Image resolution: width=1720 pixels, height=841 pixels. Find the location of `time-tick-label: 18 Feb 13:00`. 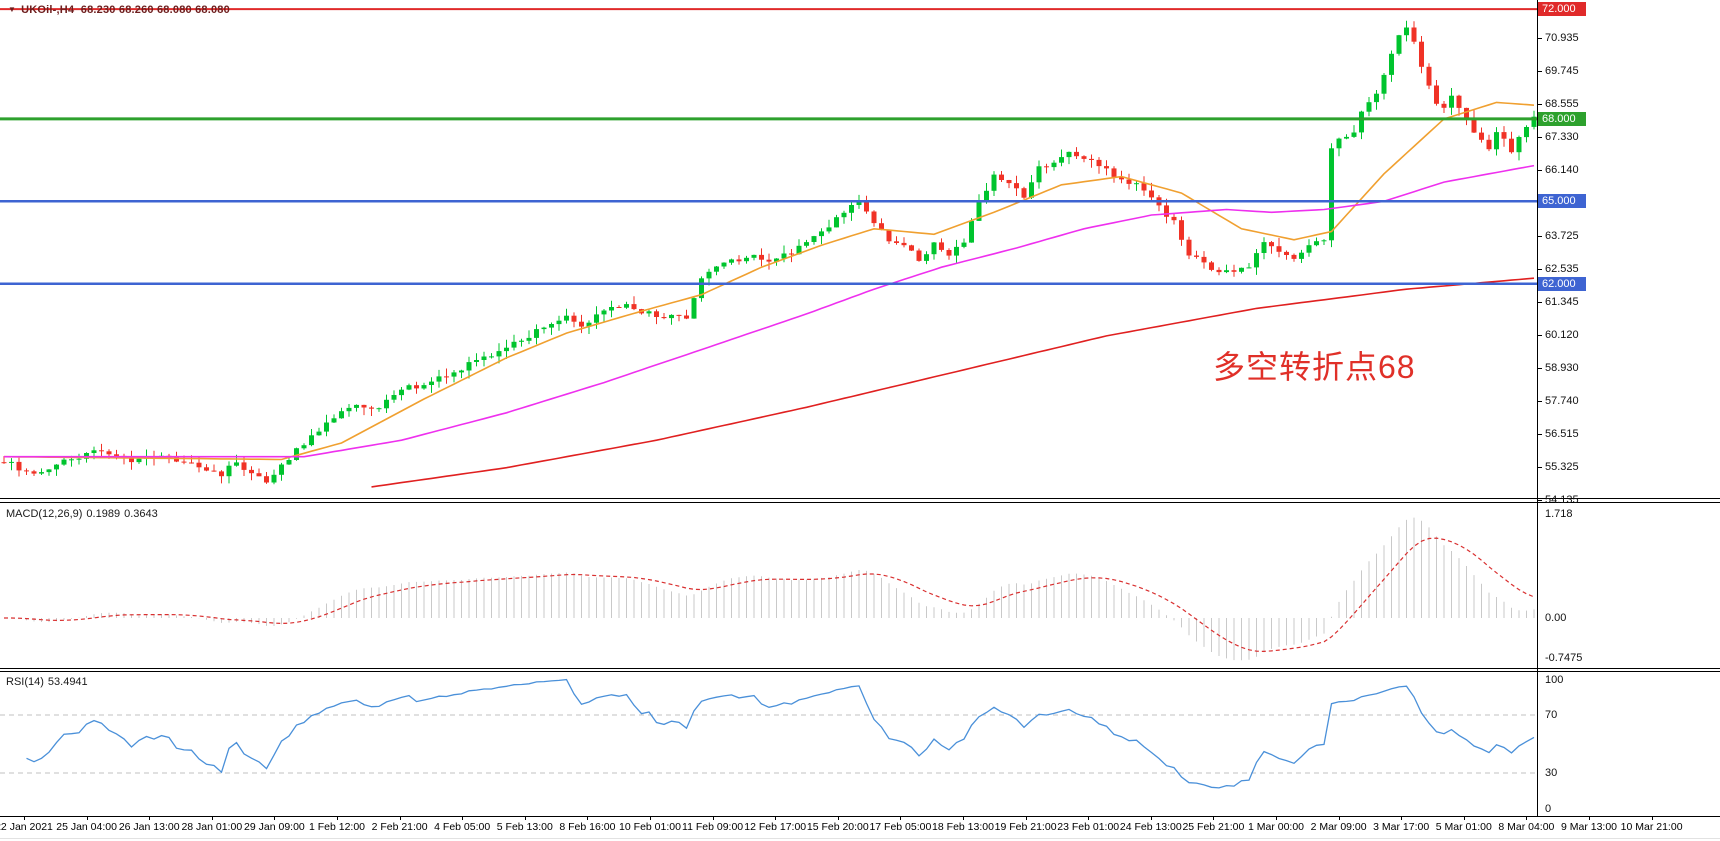

time-tick-label: 18 Feb 13:00 is located at coordinates (963, 827).